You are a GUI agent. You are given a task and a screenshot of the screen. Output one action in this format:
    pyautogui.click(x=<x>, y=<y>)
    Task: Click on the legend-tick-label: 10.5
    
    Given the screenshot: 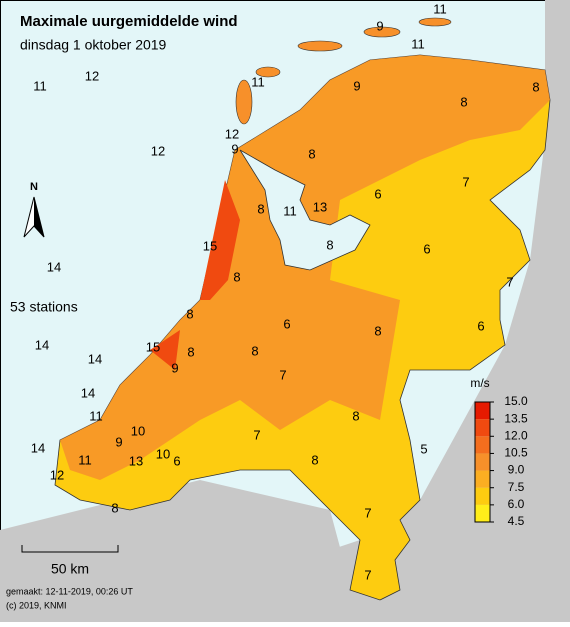 What is the action you would take?
    pyautogui.click(x=516, y=453)
    